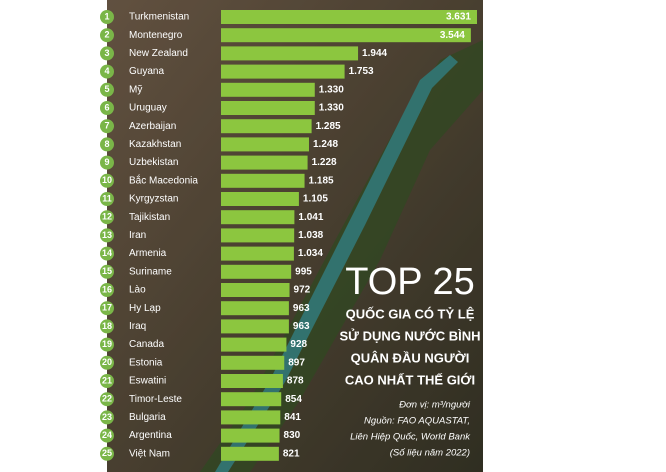  I want to click on category-label: Armenia, so click(148, 253).